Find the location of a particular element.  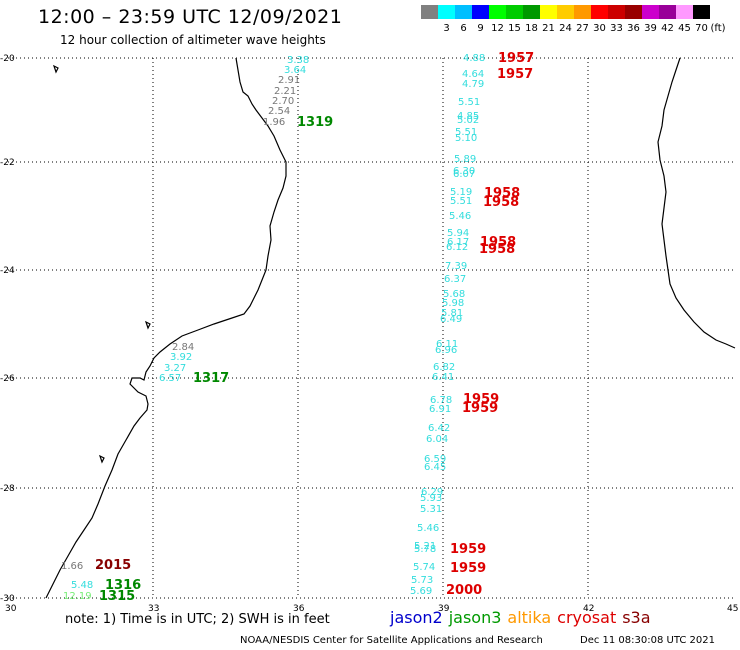

legend-label: 30 is located at coordinates (599, 28).